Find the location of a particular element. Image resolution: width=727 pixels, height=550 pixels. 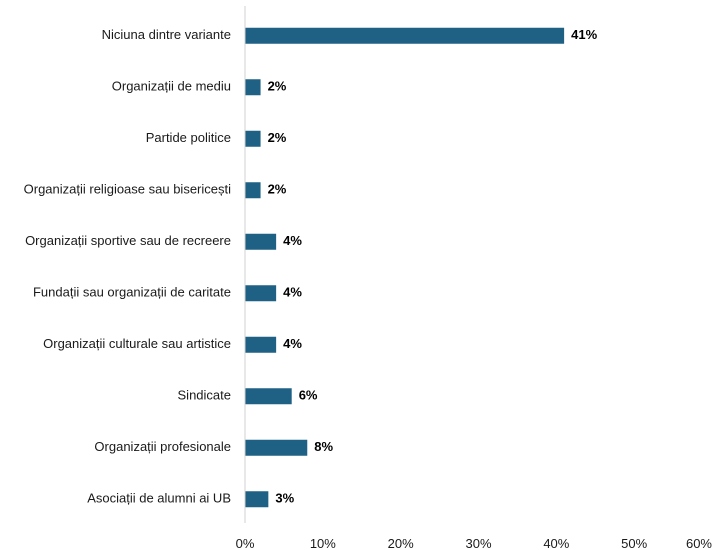

data-label: 3% is located at coordinates (284, 498).